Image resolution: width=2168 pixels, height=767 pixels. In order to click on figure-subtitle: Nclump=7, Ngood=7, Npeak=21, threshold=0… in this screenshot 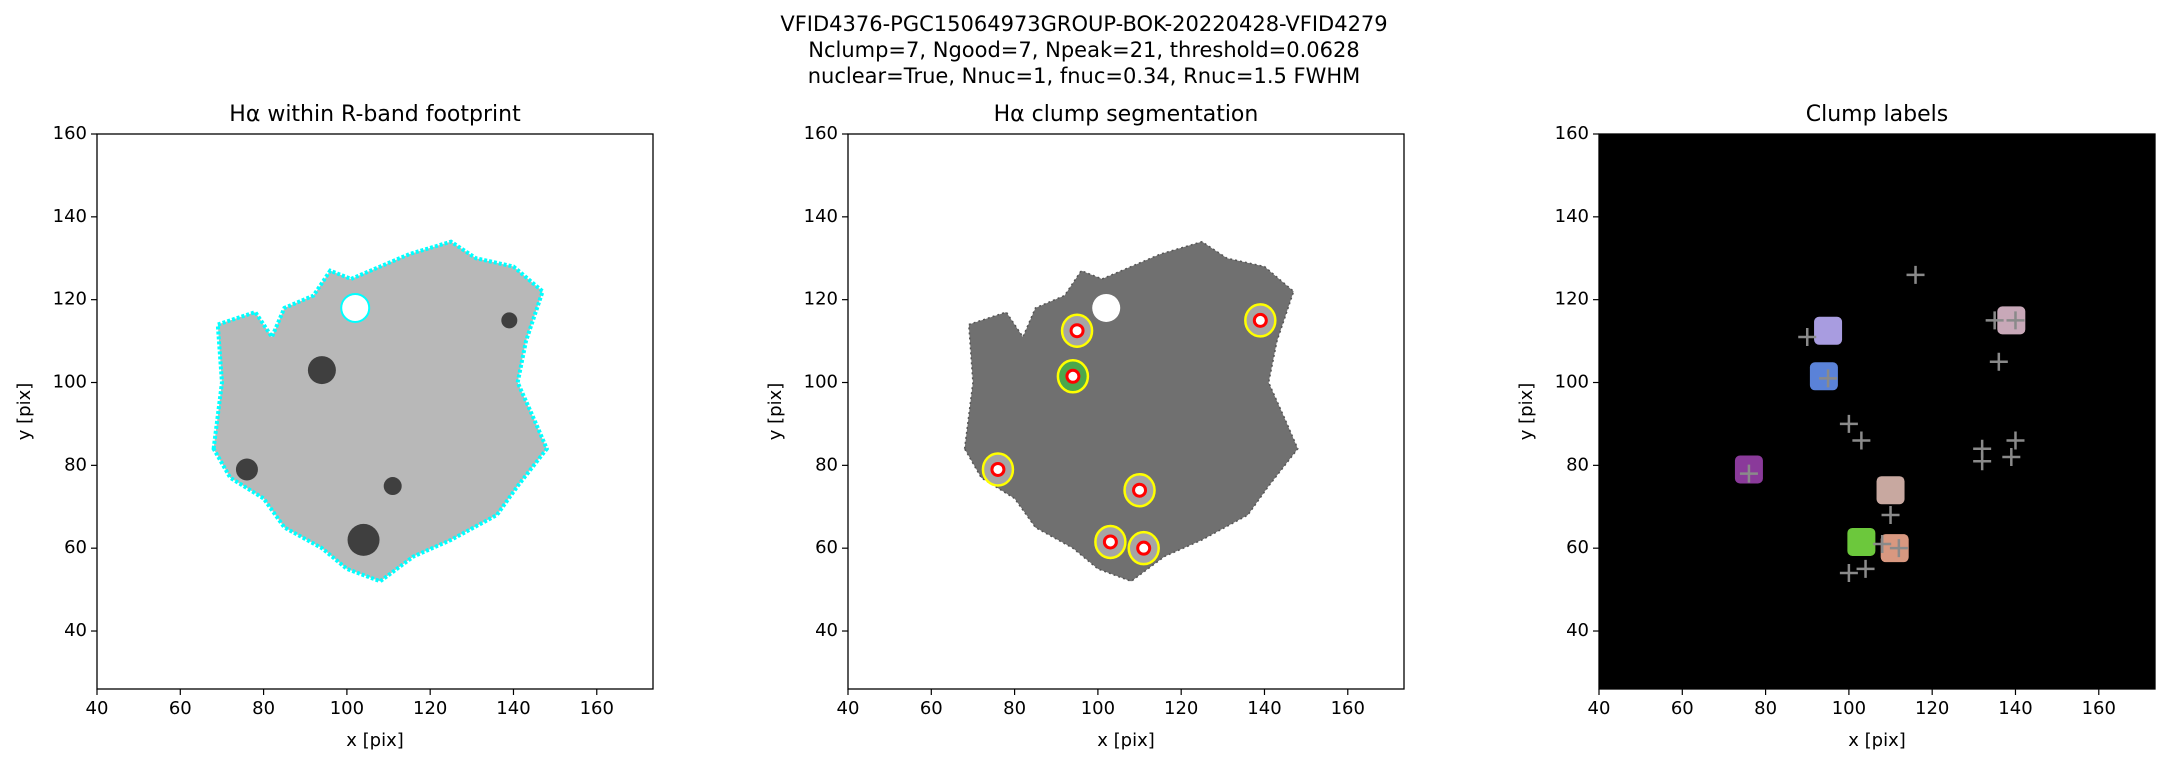, I will do `click(1084, 50)`.